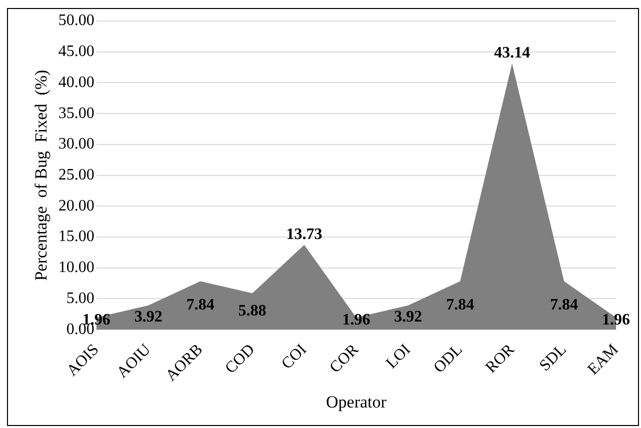  Describe the element at coordinates (252, 311) in the screenshot. I see `data-label: 5.88` at that location.